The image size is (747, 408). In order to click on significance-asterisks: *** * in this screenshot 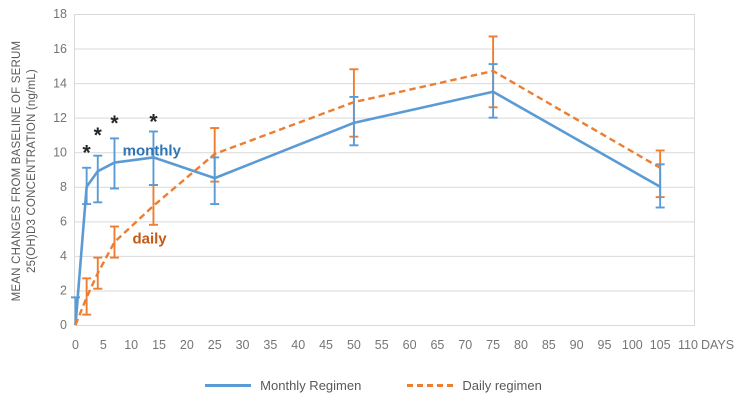, I will do `click(121, 137)`.